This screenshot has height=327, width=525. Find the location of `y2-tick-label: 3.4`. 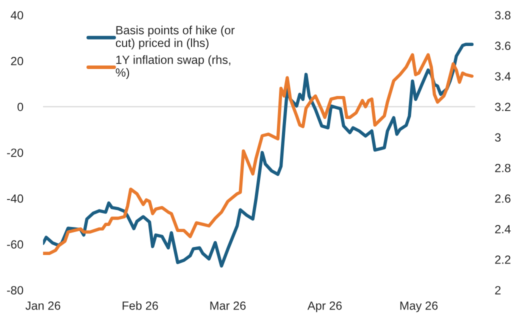

y2-tick-label: 3.4 is located at coordinates (503, 76).